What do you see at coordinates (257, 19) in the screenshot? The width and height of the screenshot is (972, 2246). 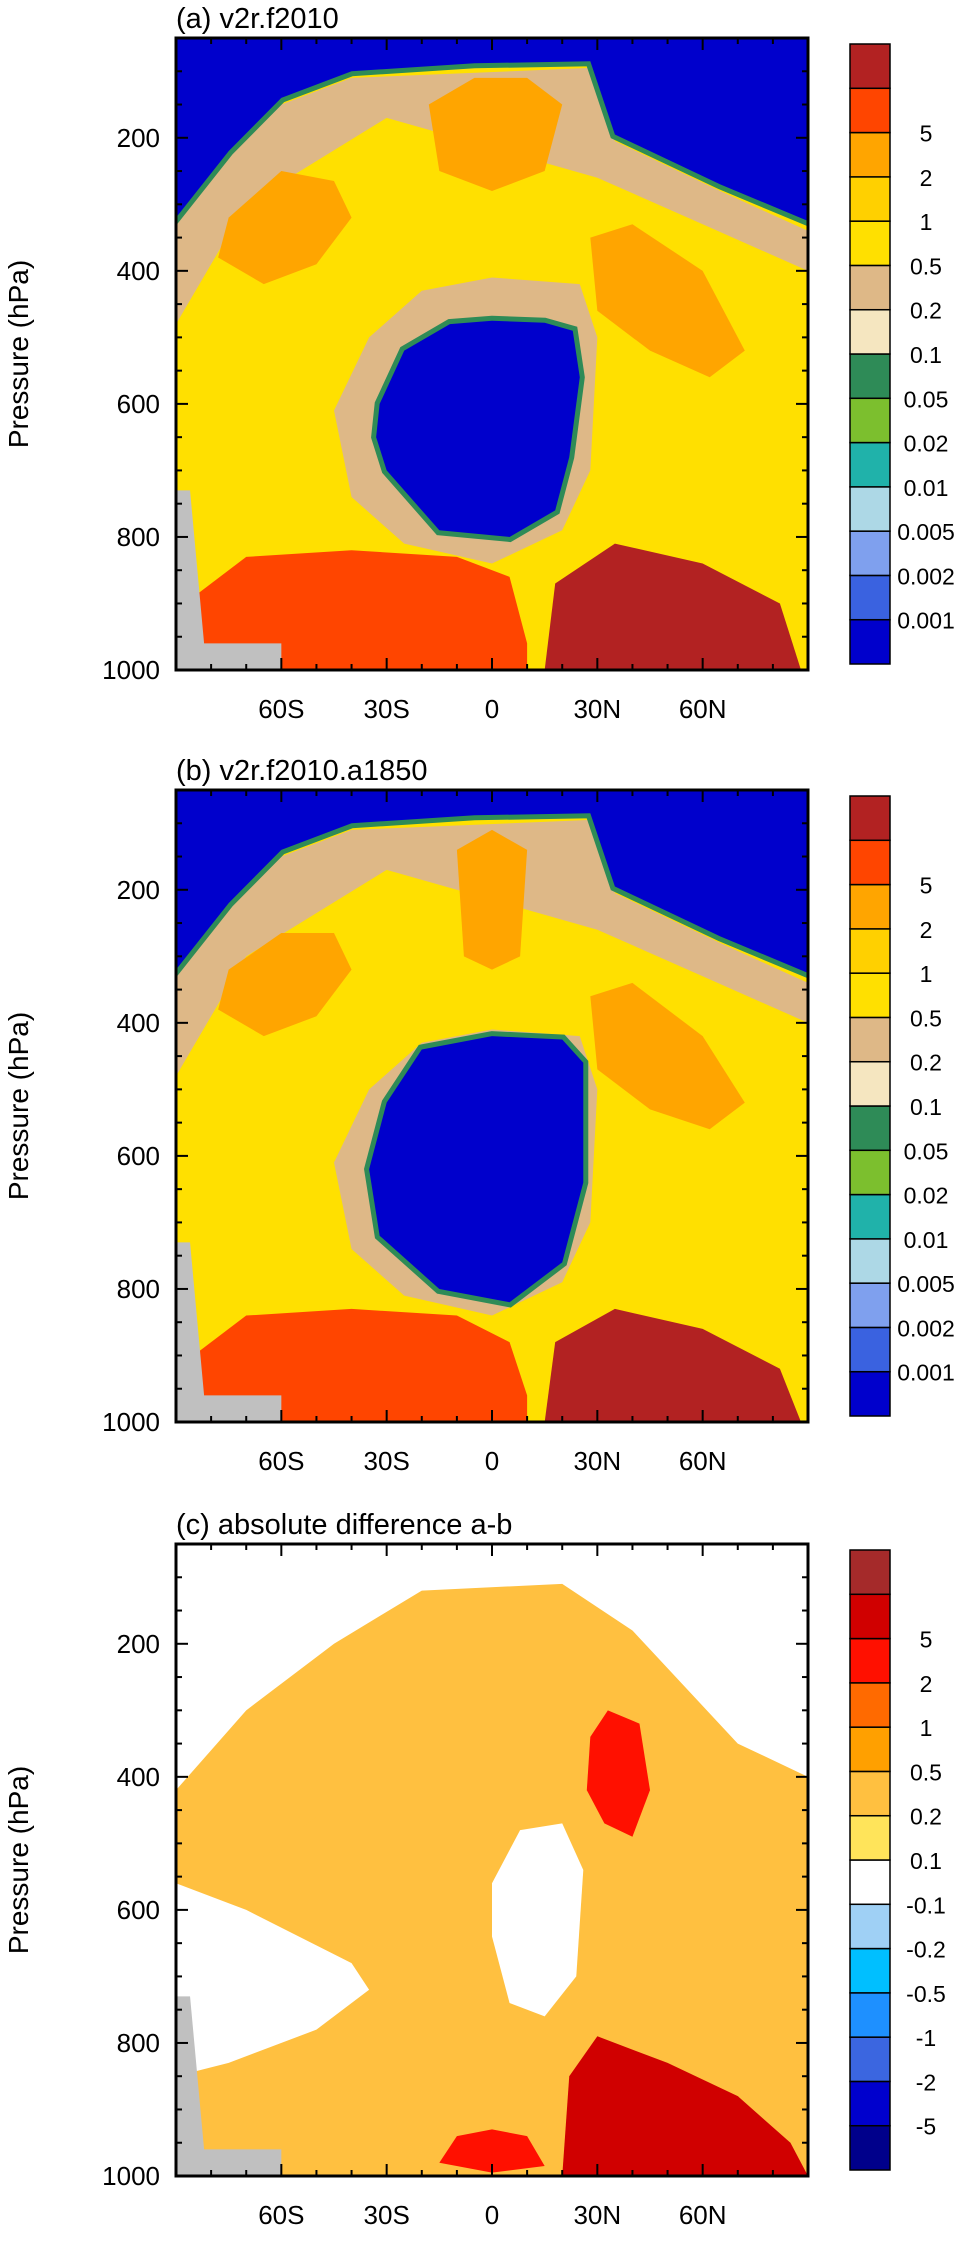 I see `panel-title: (a) v2r.f2010` at bounding box center [257, 19].